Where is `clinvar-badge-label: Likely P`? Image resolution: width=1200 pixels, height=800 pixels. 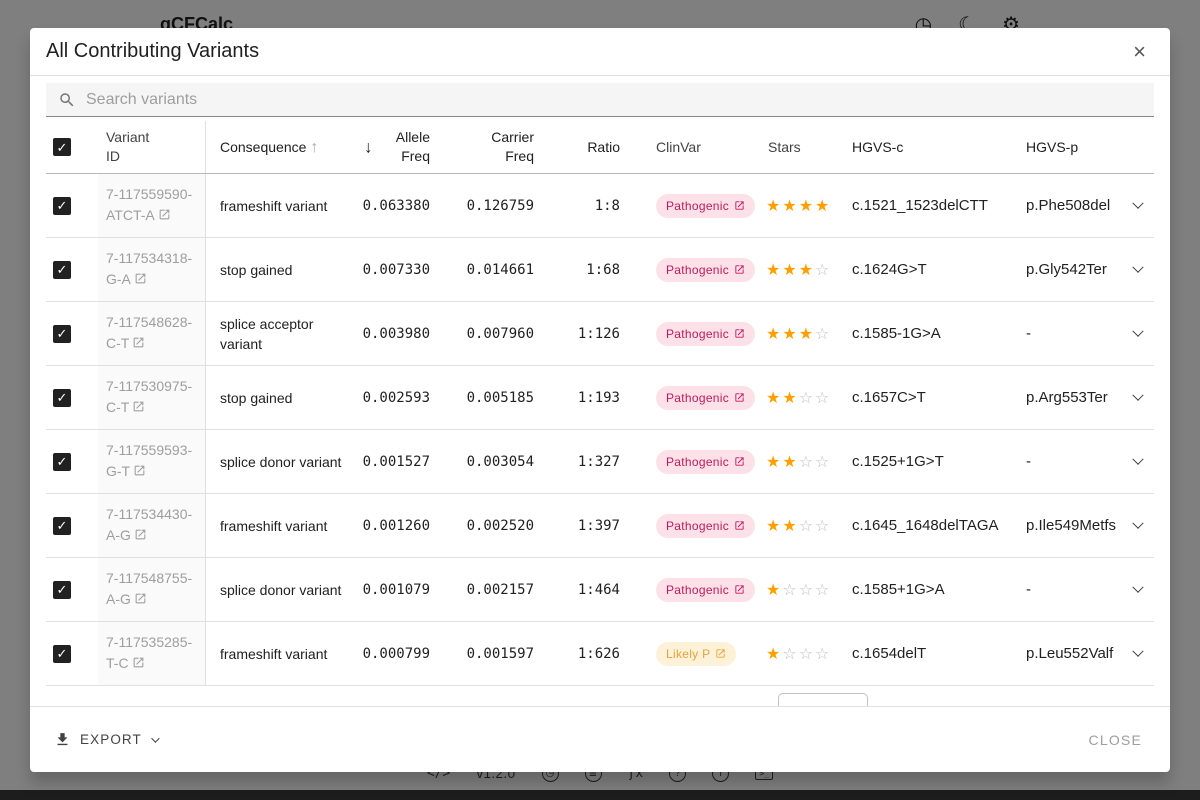
clinvar-badge-label: Likely P is located at coordinates (688, 653).